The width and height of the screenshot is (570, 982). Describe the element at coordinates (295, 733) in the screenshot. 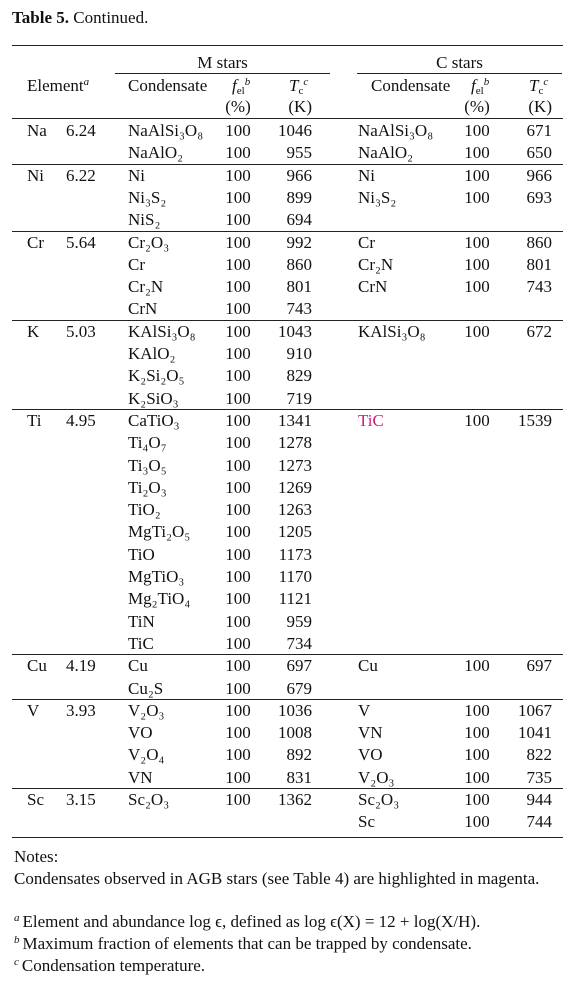

I see `tc-value: 1008` at that location.